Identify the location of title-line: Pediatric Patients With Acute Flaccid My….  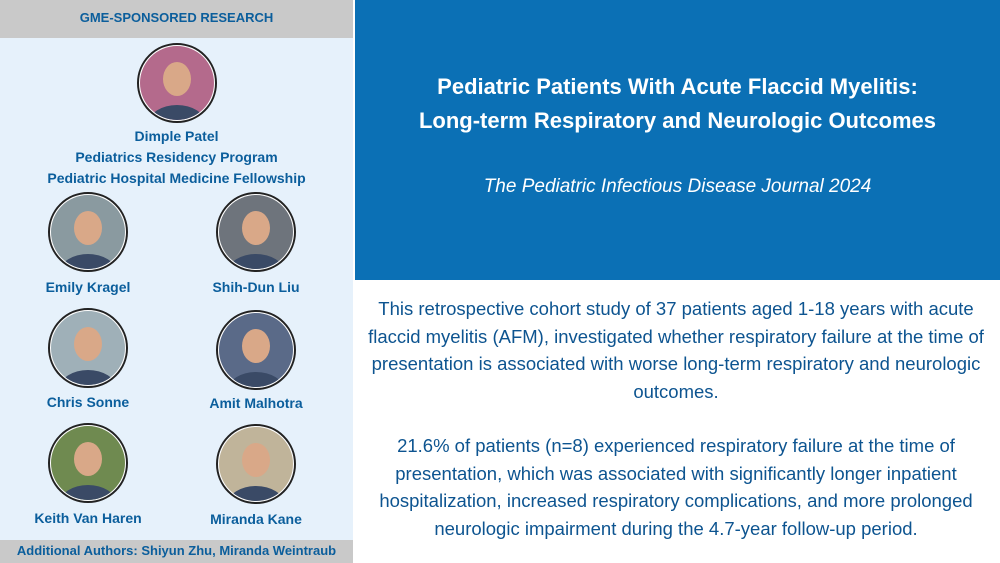
(677, 86).